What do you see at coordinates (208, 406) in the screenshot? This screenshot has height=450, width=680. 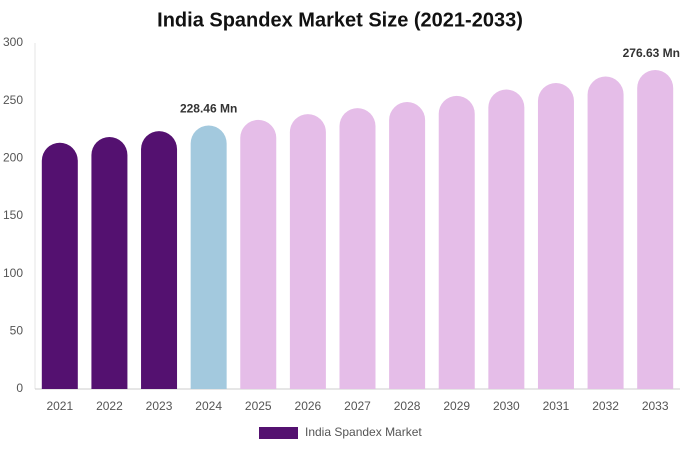 I see `x-tick-label: 2024` at bounding box center [208, 406].